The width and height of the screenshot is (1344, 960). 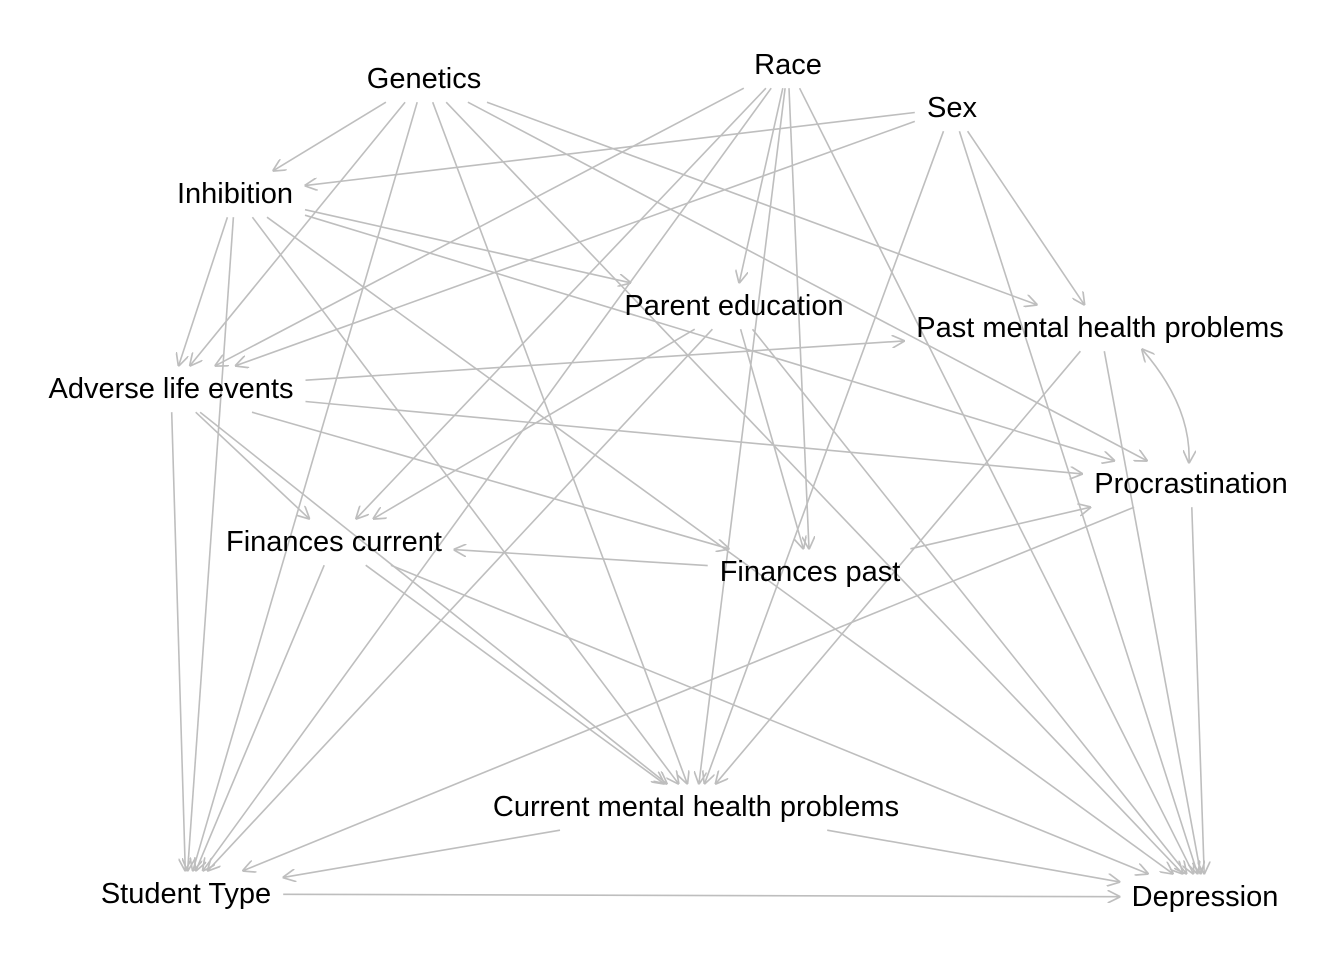 I want to click on edge-parent-education-to-fin-current, so click(x=534, y=423).